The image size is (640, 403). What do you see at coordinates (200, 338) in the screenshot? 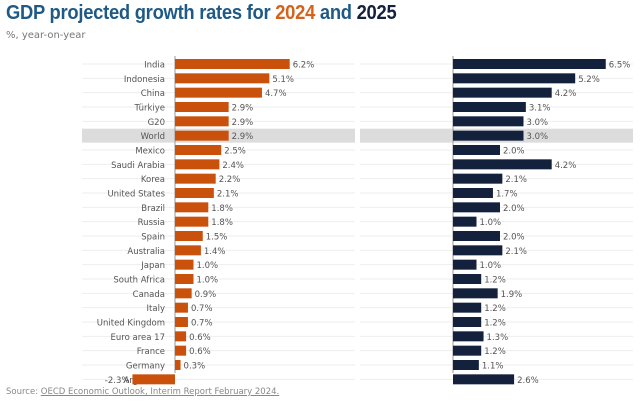
I see `data-label-2024: 0.6%` at bounding box center [200, 338].